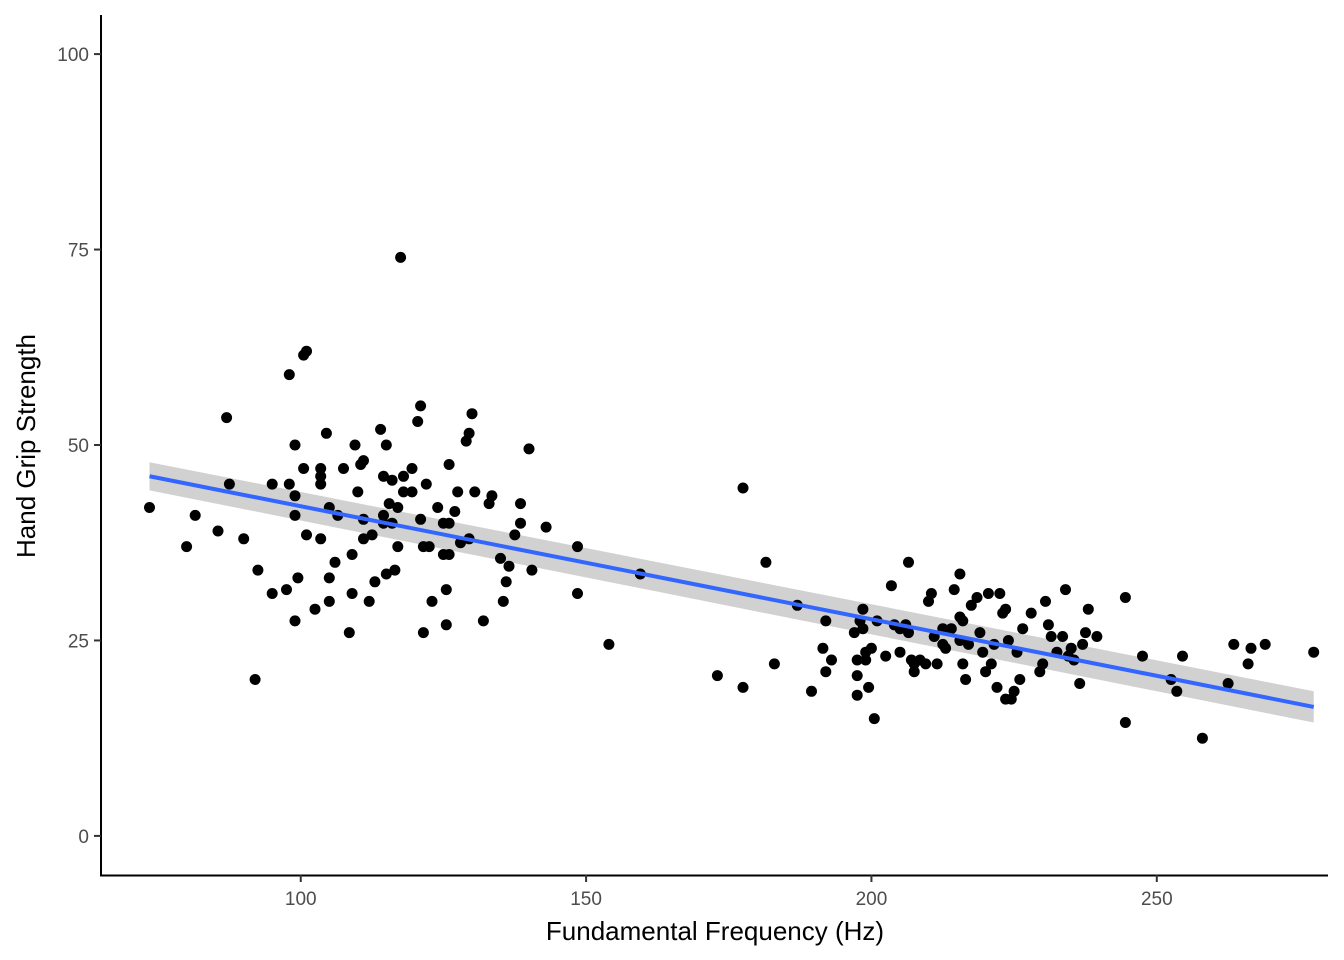 Image resolution: width=1344 pixels, height=960 pixels. What do you see at coordinates (729, 892) in the screenshot?
I see `x-axis-ticks: 100 150 200 250` at bounding box center [729, 892].